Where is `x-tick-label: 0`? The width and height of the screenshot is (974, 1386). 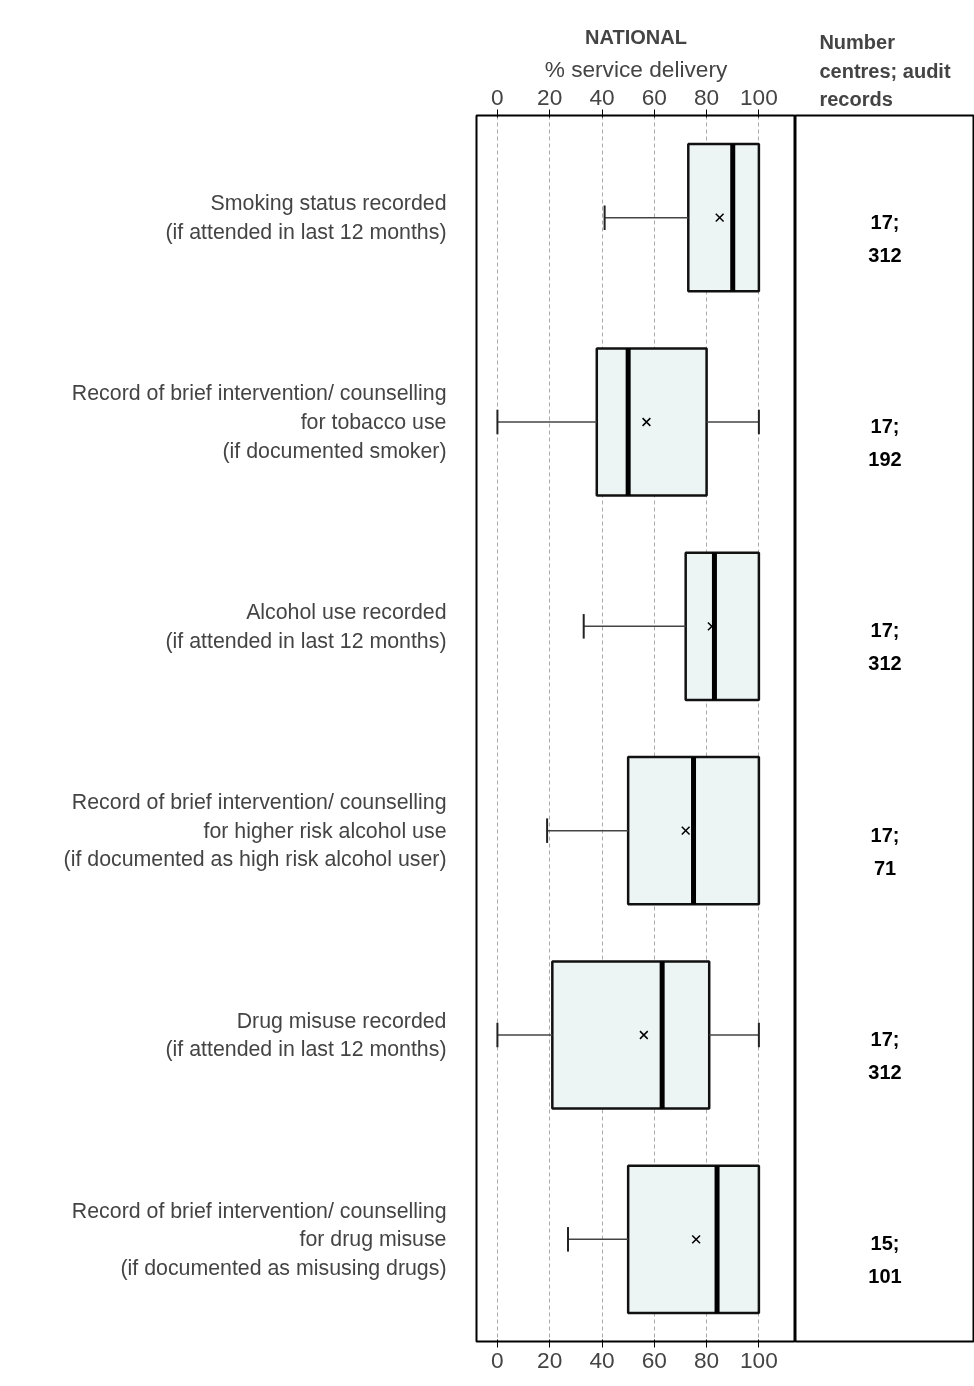
x-tick-label: 0 is located at coordinates (497, 1359).